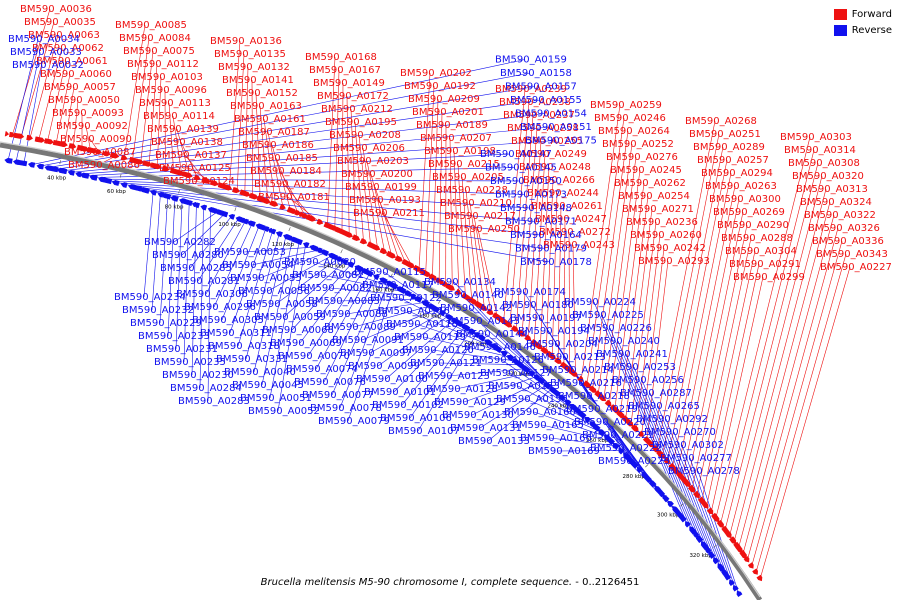 Image resolution: width=900 pixels, height=600 pixels. I want to click on reverse-gene-label: BM590_A0154, so click(551, 114).